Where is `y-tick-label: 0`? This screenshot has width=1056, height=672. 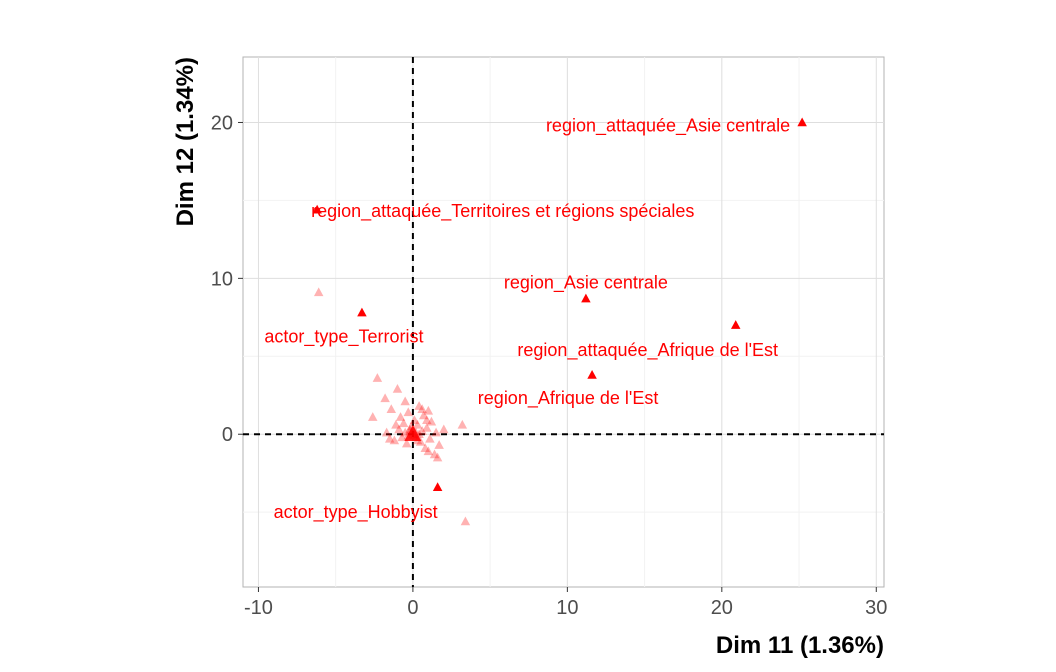
y-tick-label: 0 is located at coordinates (227, 435).